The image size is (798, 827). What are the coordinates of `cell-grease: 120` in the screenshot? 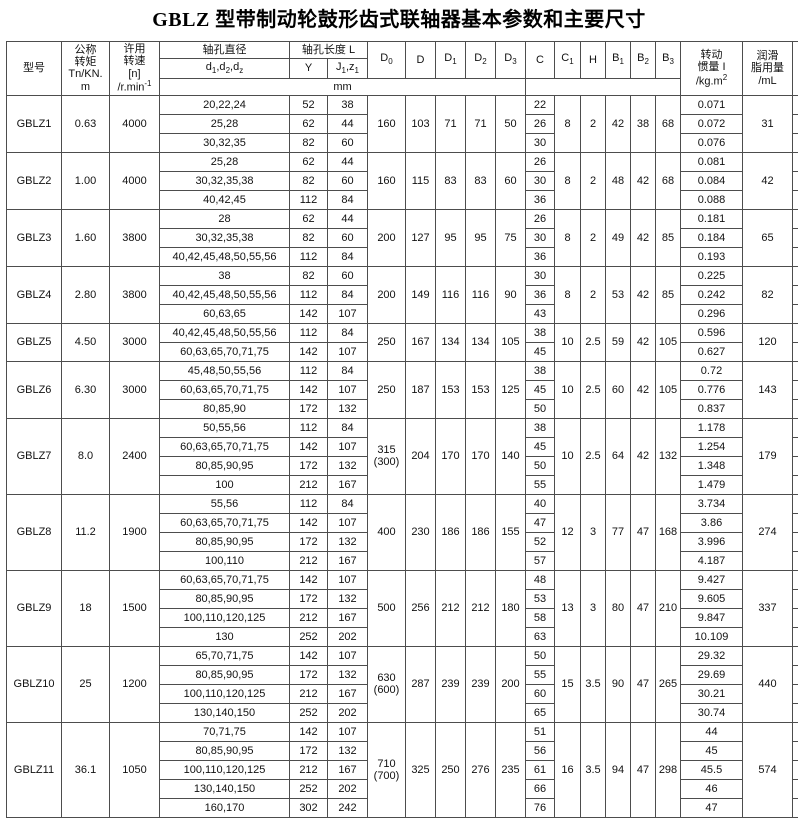 It's located at (767, 342).